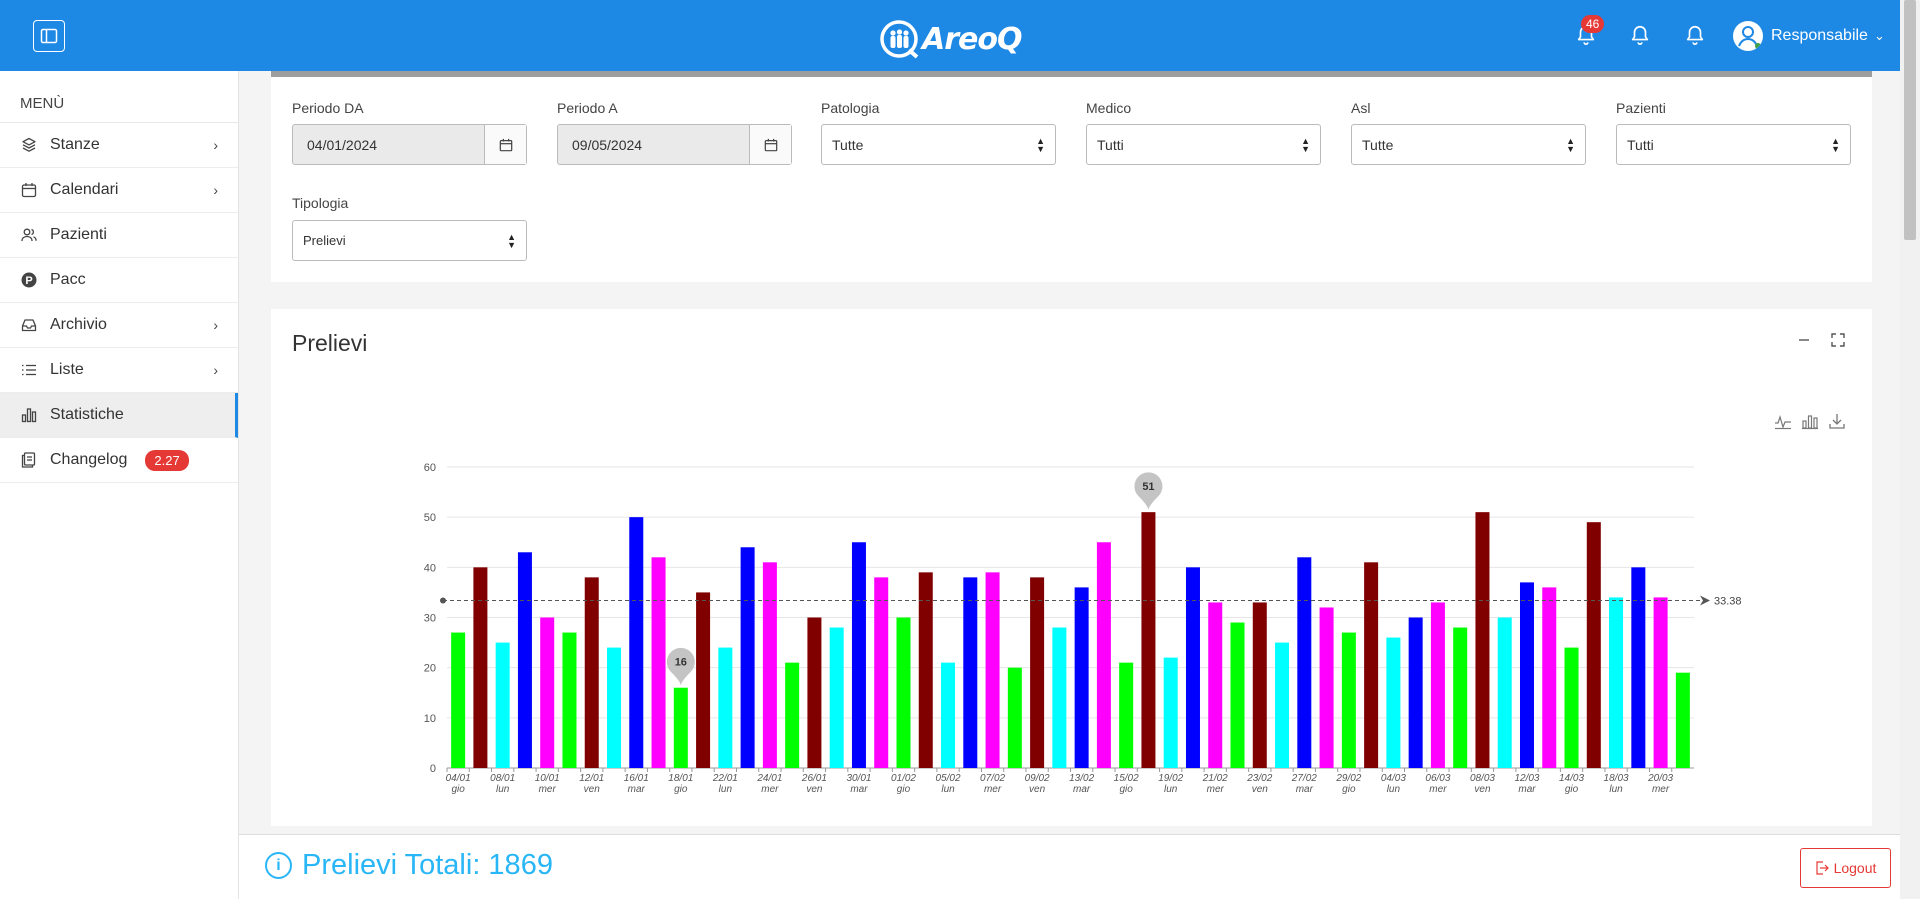 The image size is (1920, 899). I want to click on app-logo: AreoQ, so click(951, 39).